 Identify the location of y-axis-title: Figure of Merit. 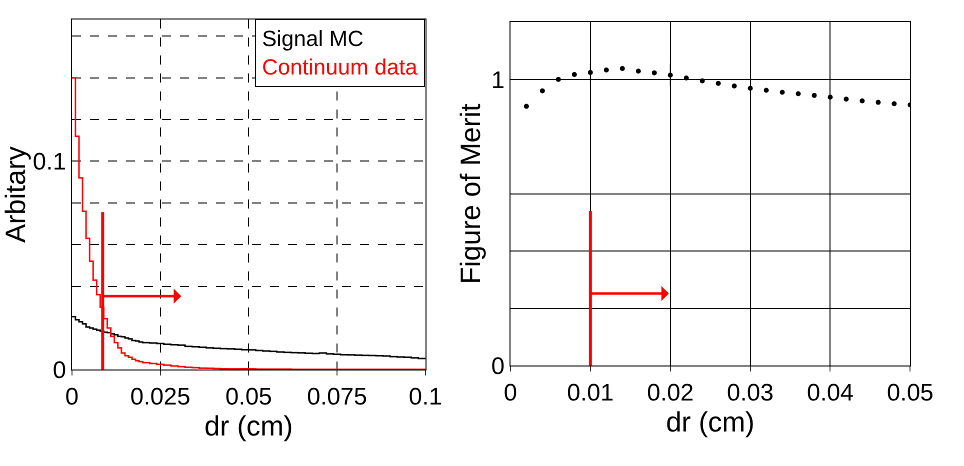
(470, 193).